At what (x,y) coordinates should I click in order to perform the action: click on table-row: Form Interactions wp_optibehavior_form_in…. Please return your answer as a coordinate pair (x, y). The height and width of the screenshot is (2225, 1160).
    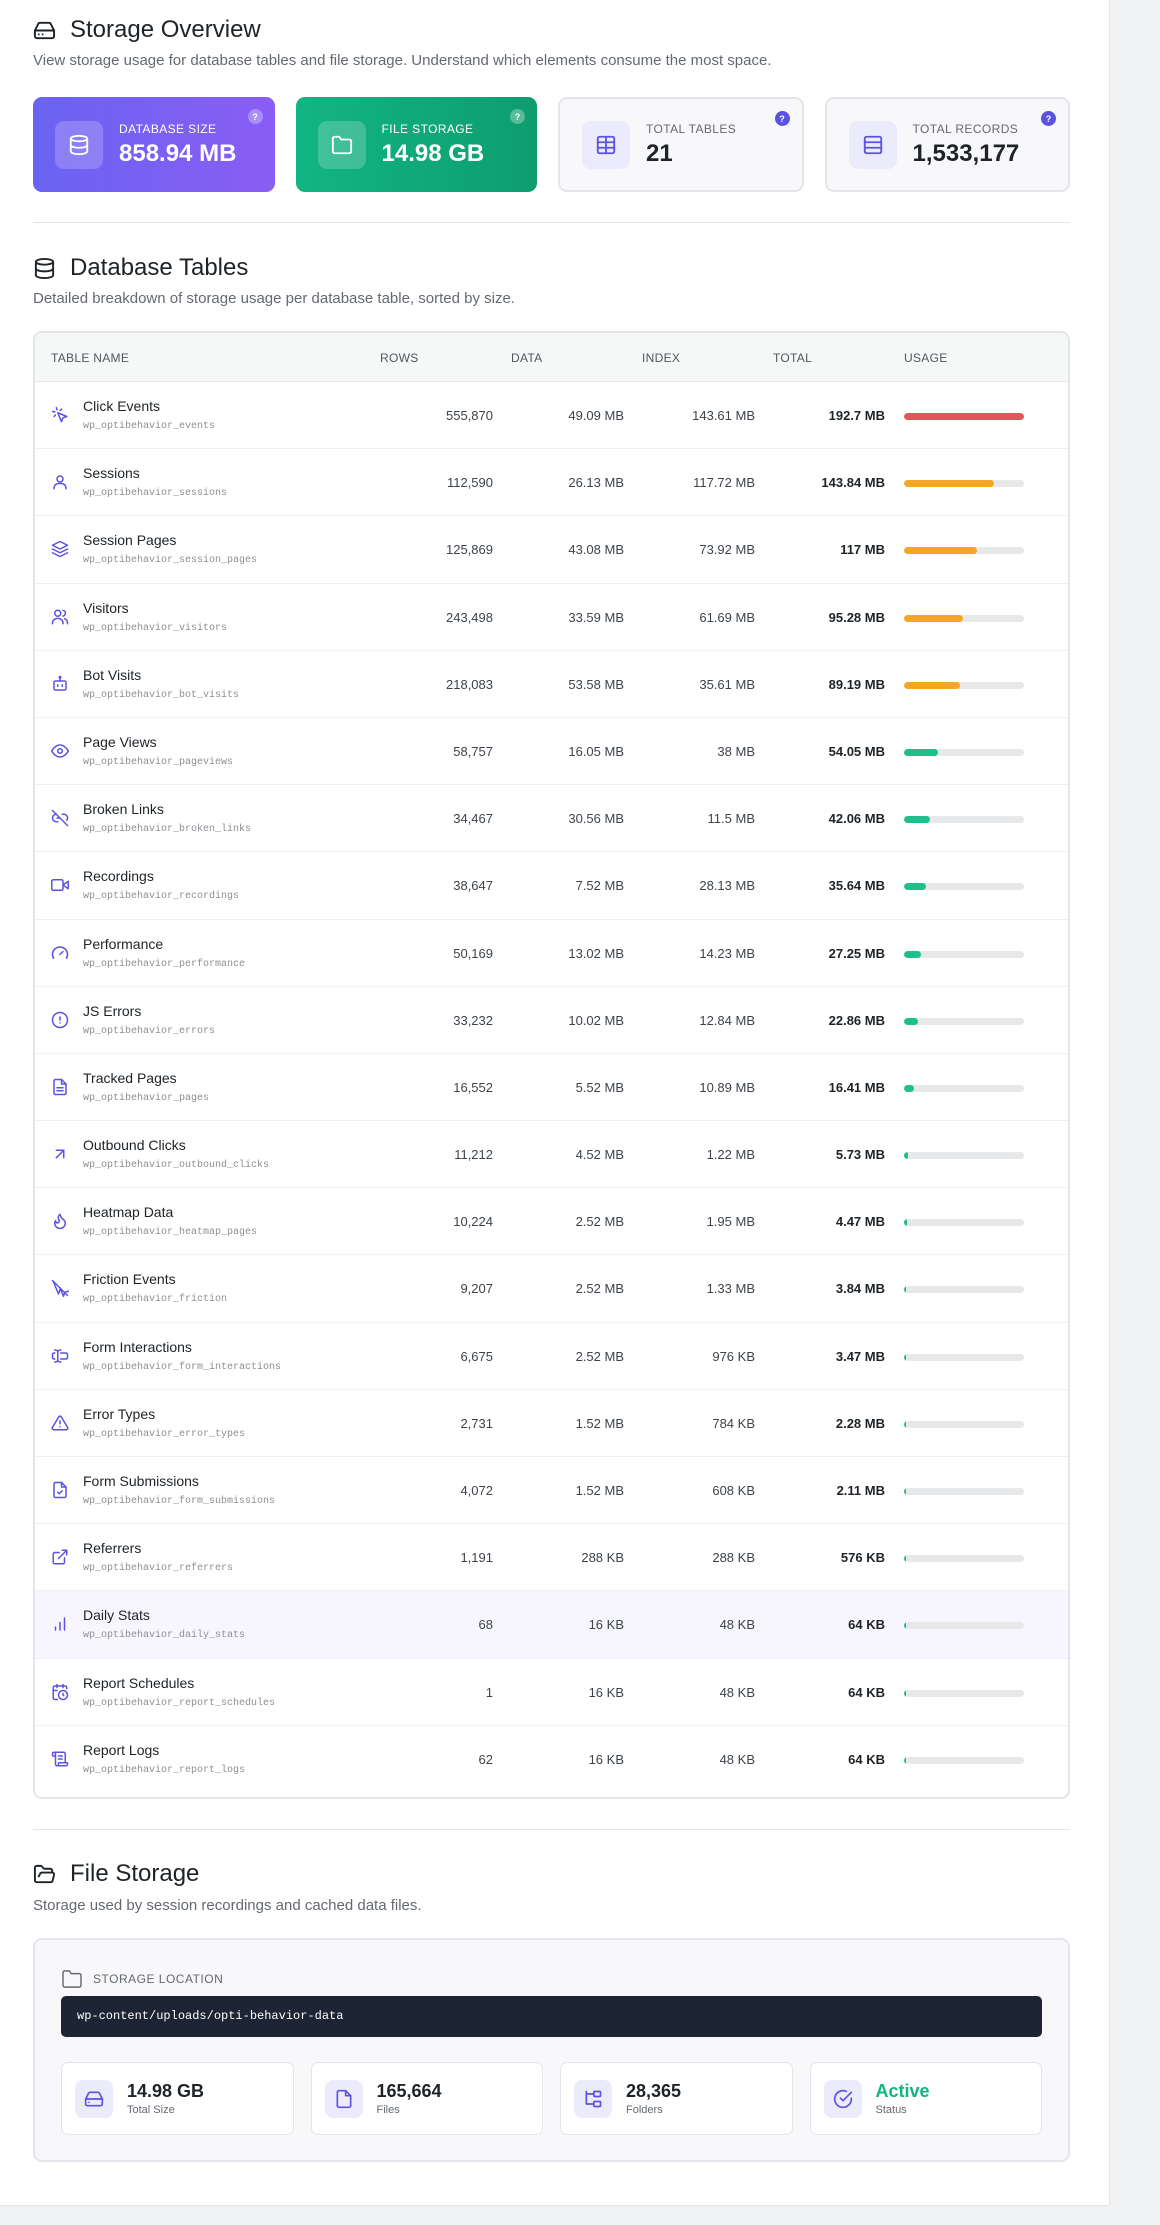
    Looking at the image, I should click on (551, 1356).